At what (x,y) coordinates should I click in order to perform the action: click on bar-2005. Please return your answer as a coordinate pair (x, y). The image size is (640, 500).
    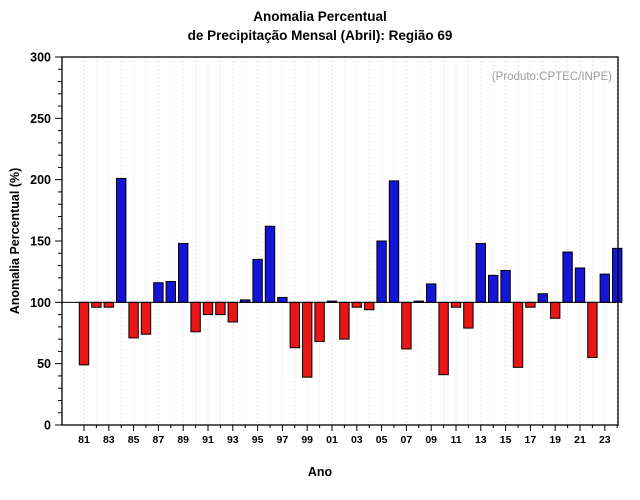
    Looking at the image, I should click on (381, 271).